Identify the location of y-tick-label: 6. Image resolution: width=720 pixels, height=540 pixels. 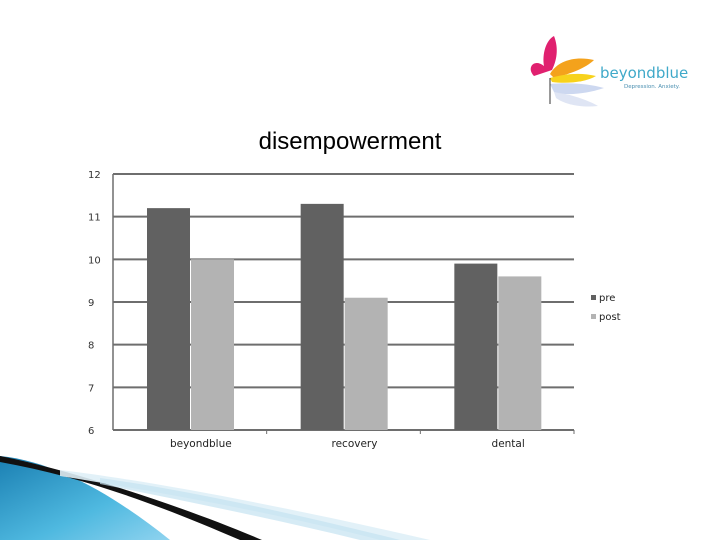
(91, 431).